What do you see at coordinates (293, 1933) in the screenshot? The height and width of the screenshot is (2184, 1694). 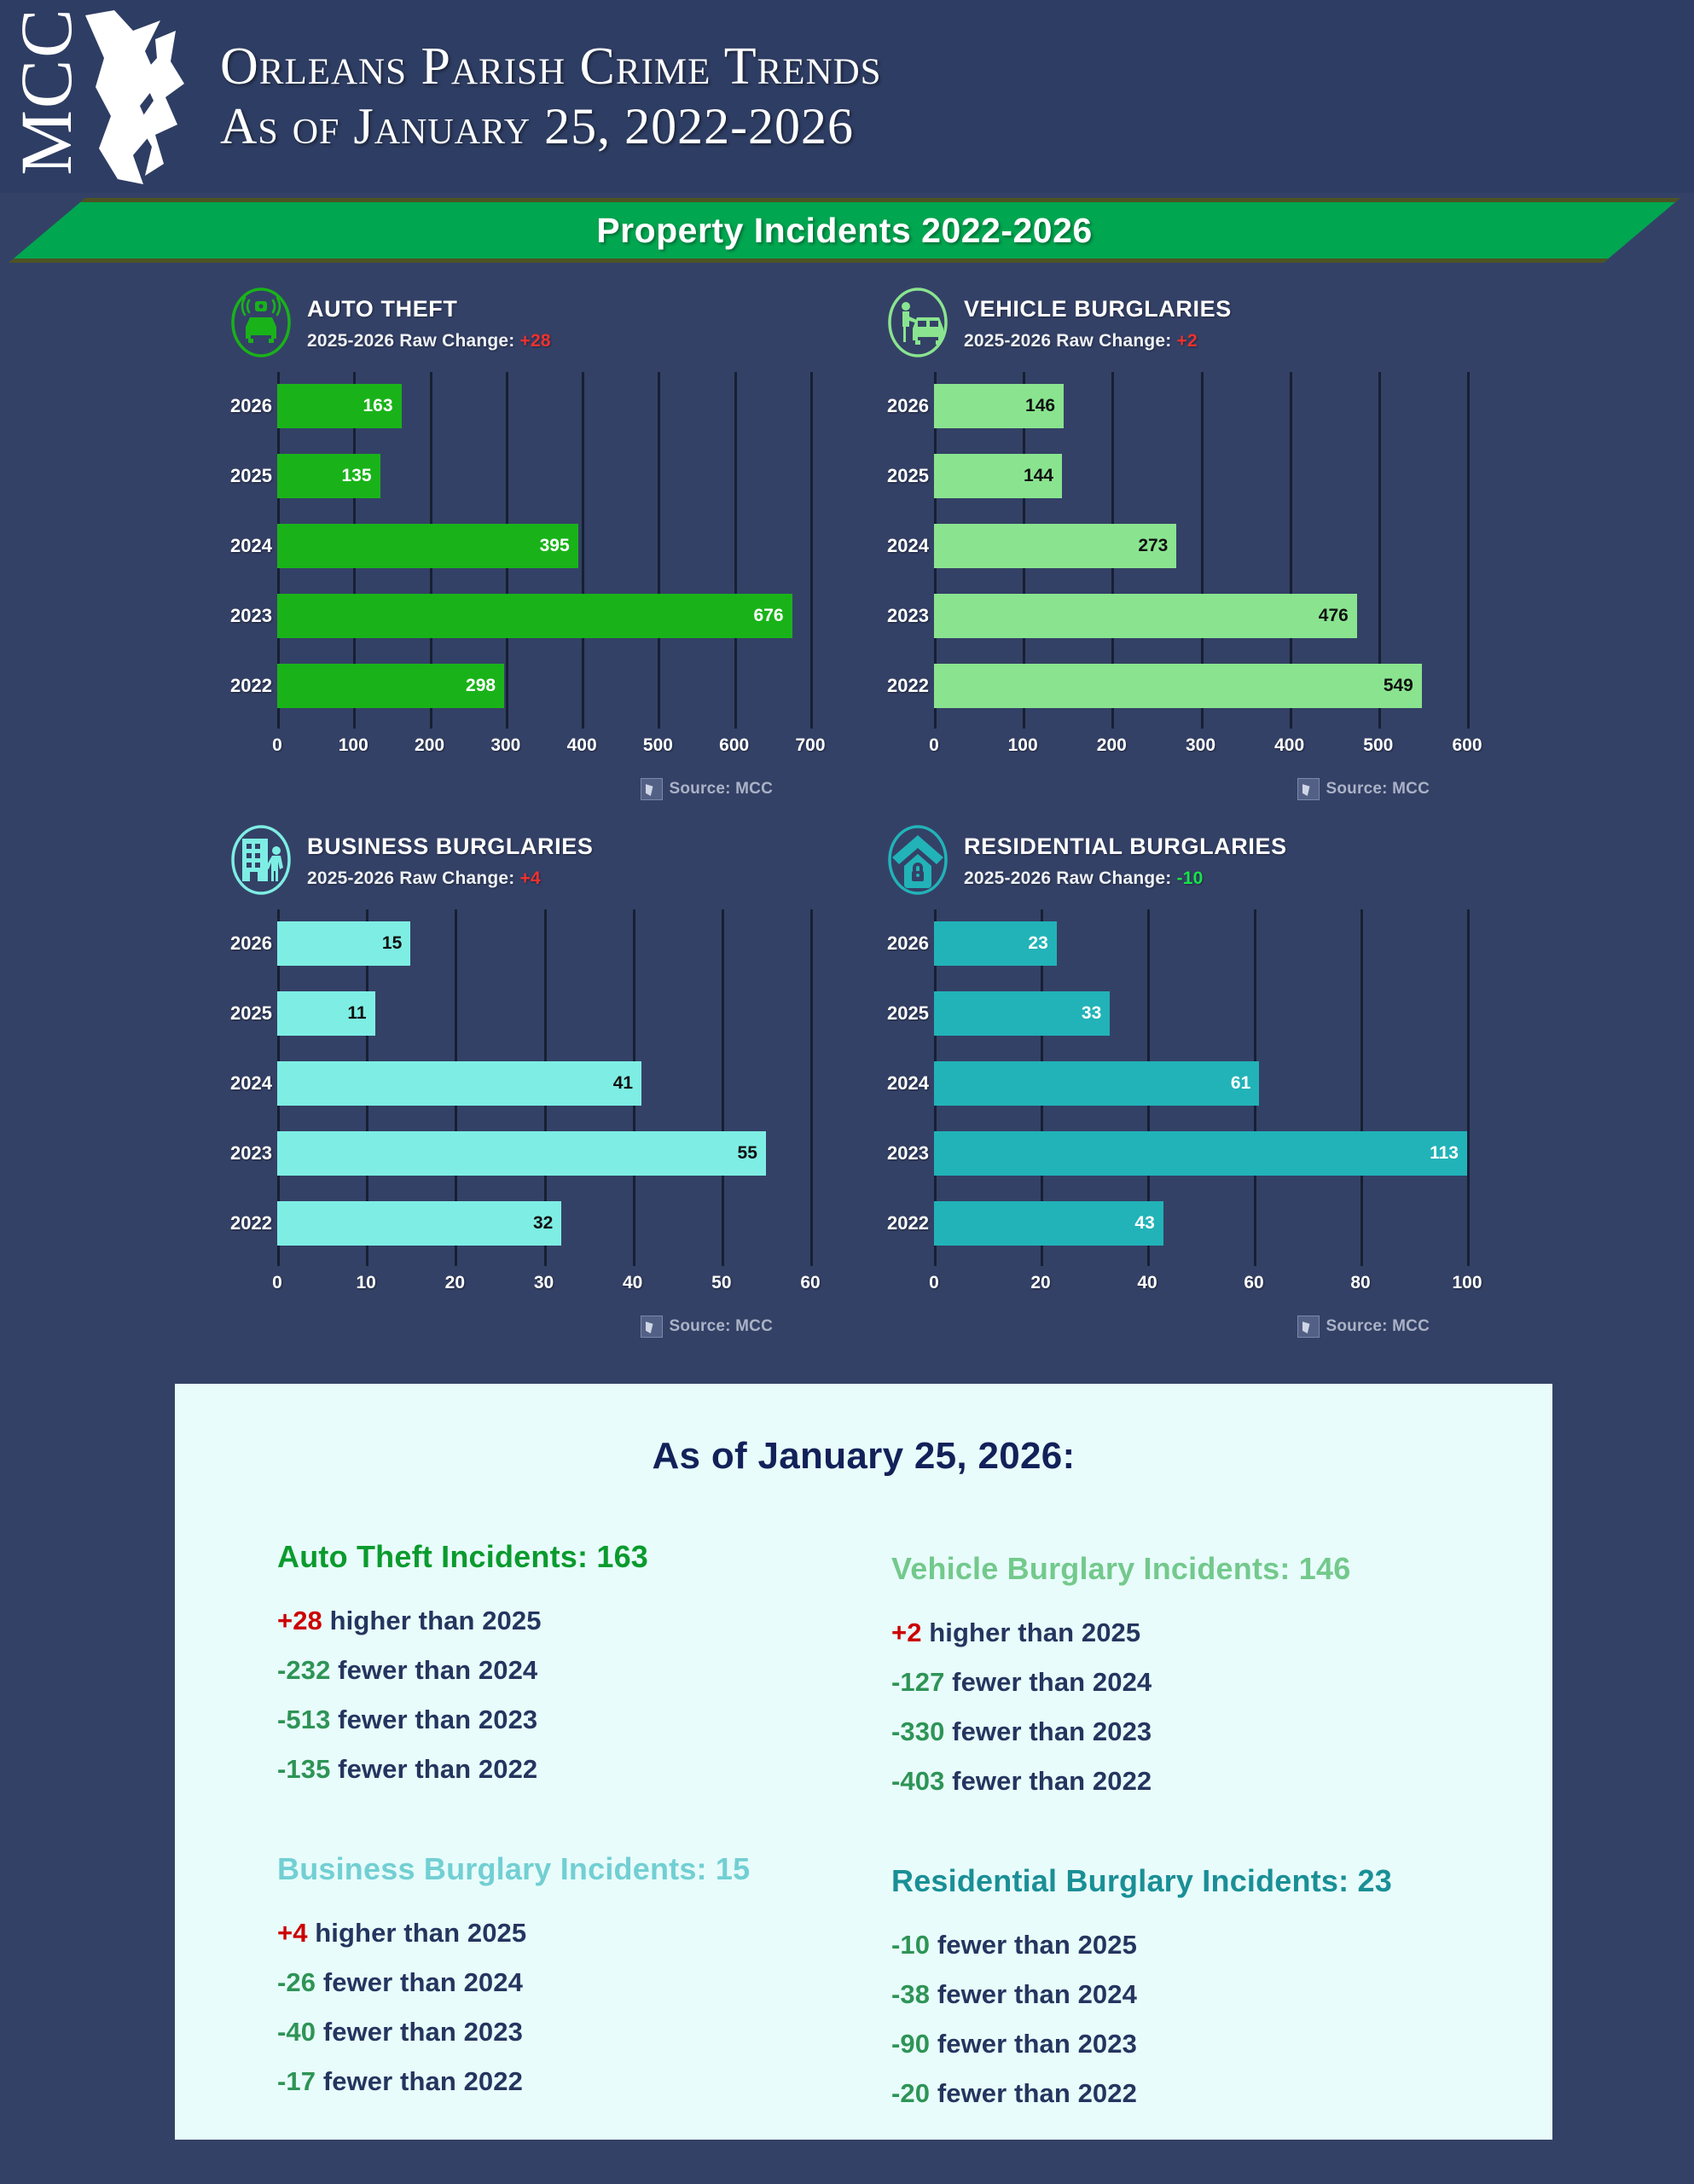 I see `summary-delta-value: +4` at bounding box center [293, 1933].